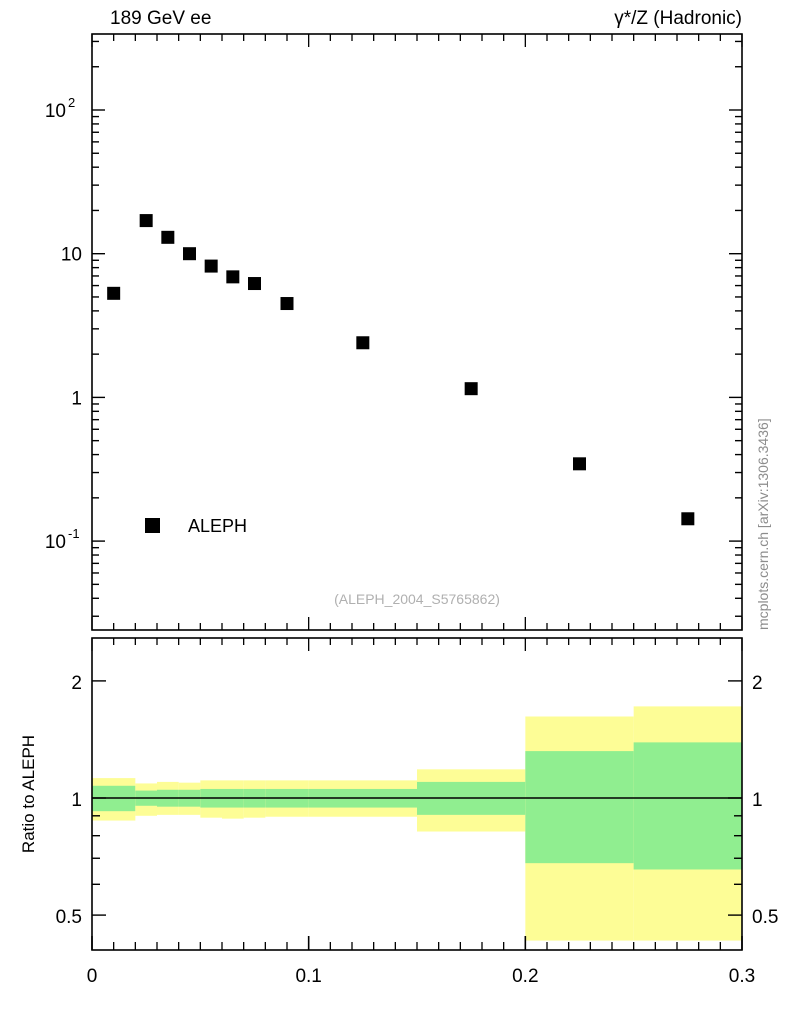  What do you see at coordinates (152, 525) in the screenshot?
I see `legend-marker-aleph` at bounding box center [152, 525].